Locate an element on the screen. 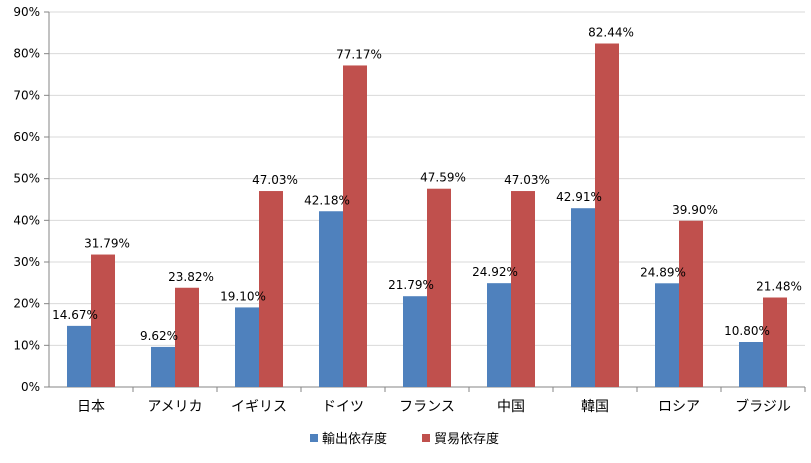  data-label-export: 24.89% is located at coordinates (663, 272).